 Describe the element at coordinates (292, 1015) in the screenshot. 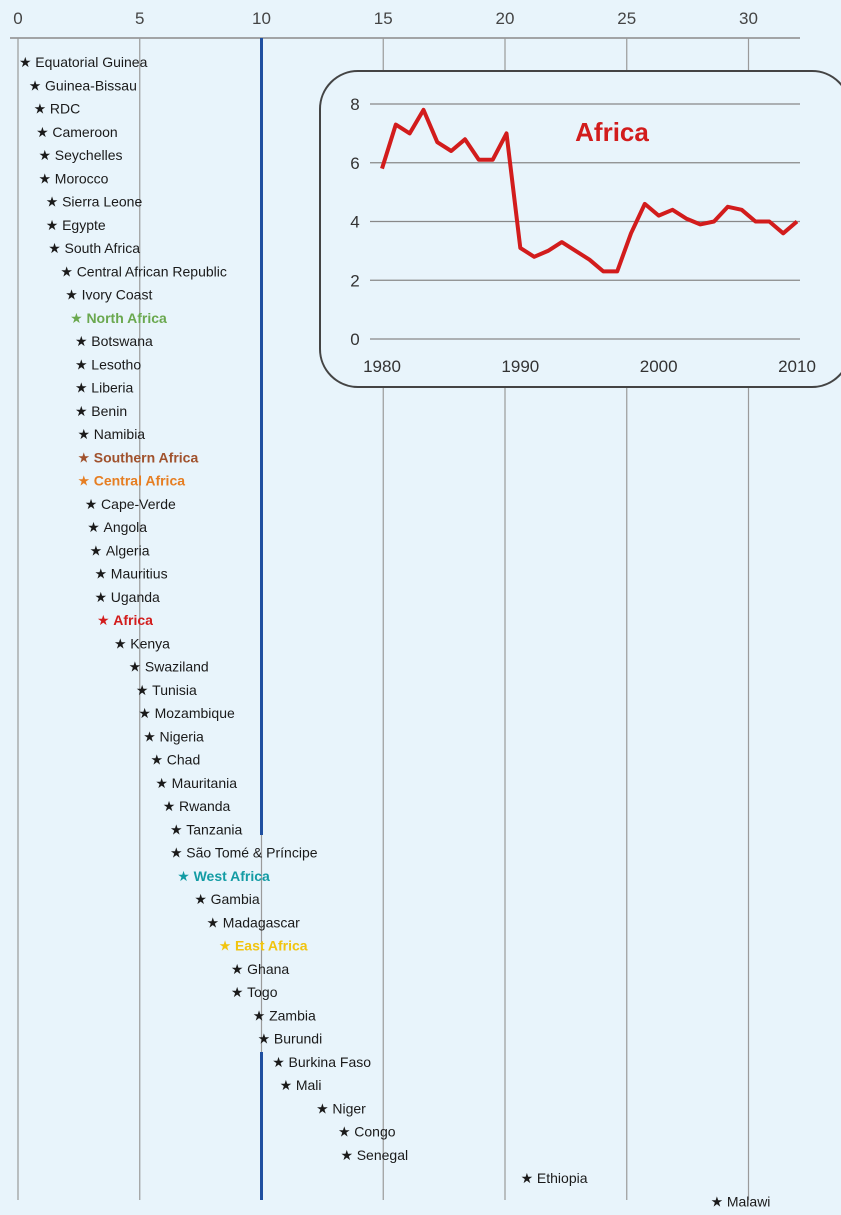

I see `point-label: Zambia` at that location.